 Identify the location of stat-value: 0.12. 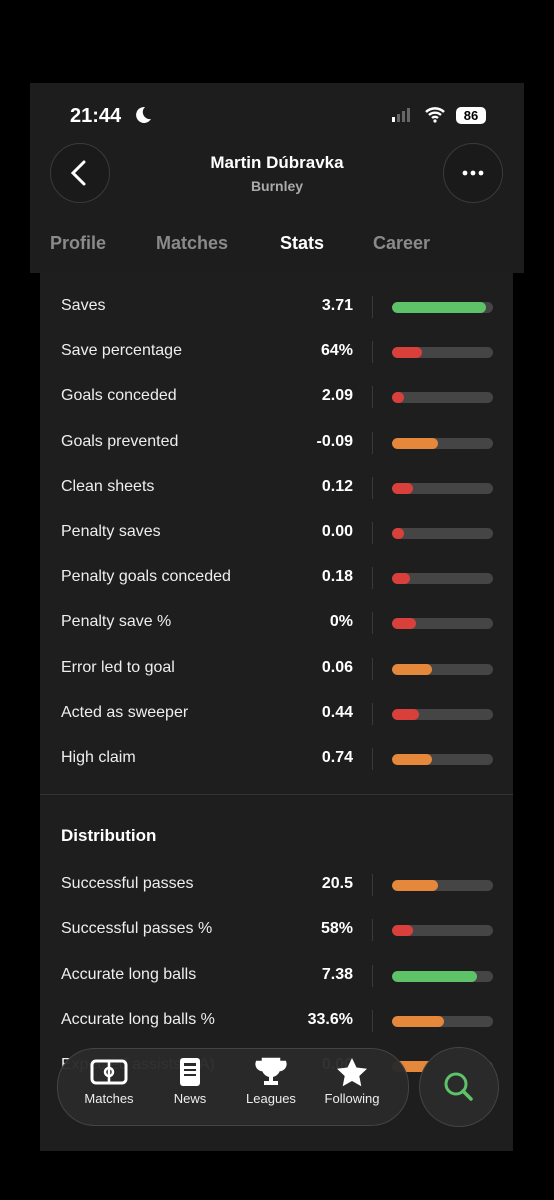
(337, 486).